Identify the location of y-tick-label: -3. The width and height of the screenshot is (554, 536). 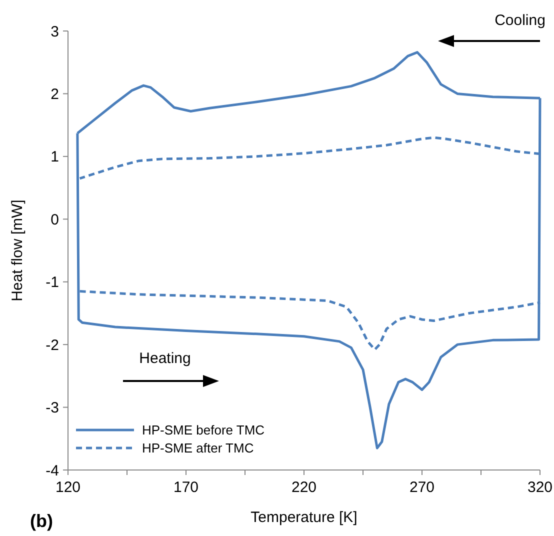
(52, 408).